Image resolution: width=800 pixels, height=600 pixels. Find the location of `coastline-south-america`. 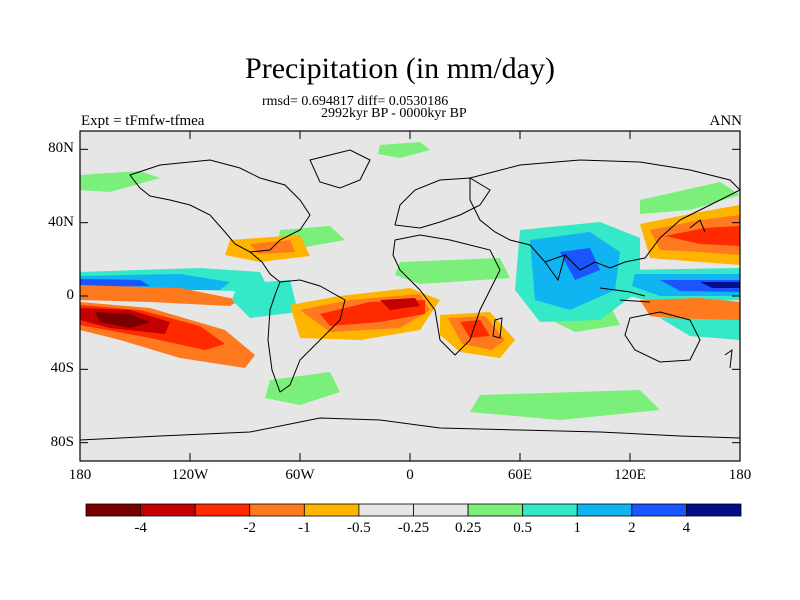

coastline-south-america is located at coordinates (306, 336).